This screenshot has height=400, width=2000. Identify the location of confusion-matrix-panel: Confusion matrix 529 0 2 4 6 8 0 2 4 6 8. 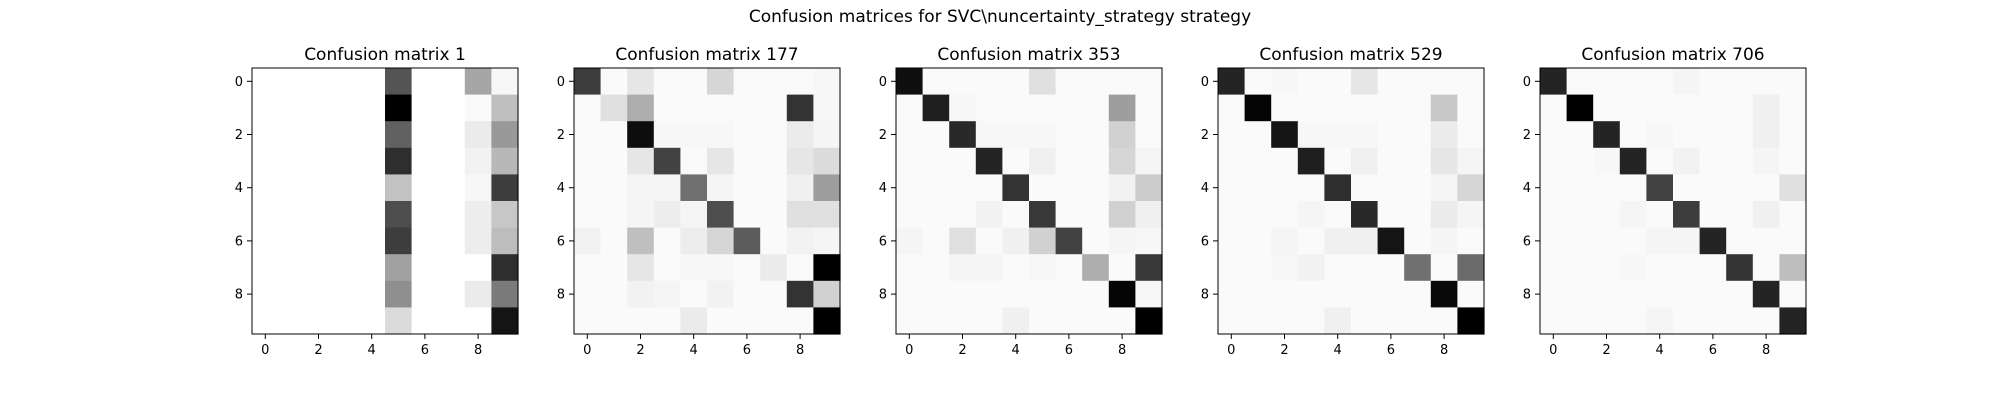
(1343, 201).